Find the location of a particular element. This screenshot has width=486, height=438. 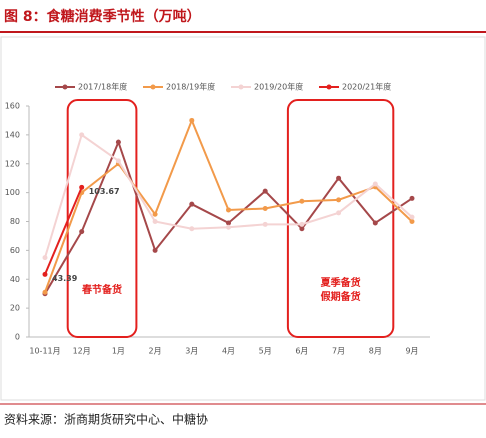

y-tick-label: 100 is located at coordinates (12, 192).